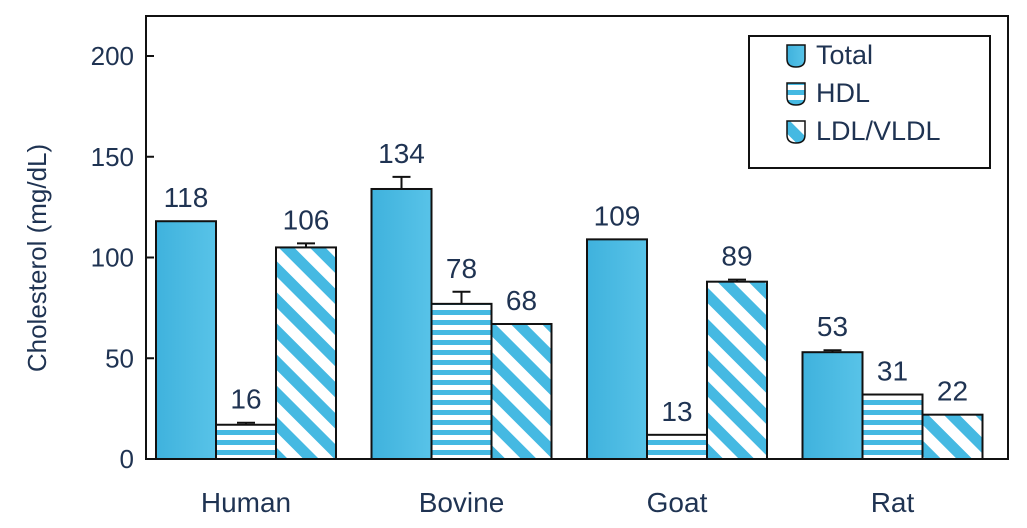 This screenshot has width=1027, height=528. Describe the element at coordinates (521, 300) in the screenshot. I see `data-label: 68` at that location.